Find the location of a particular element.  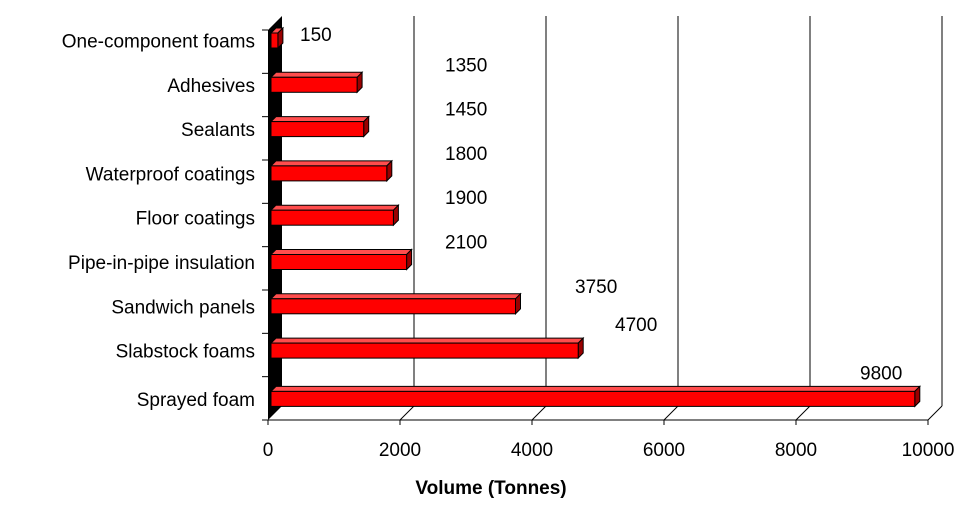

category-label: Floor coatings is located at coordinates (195, 219).